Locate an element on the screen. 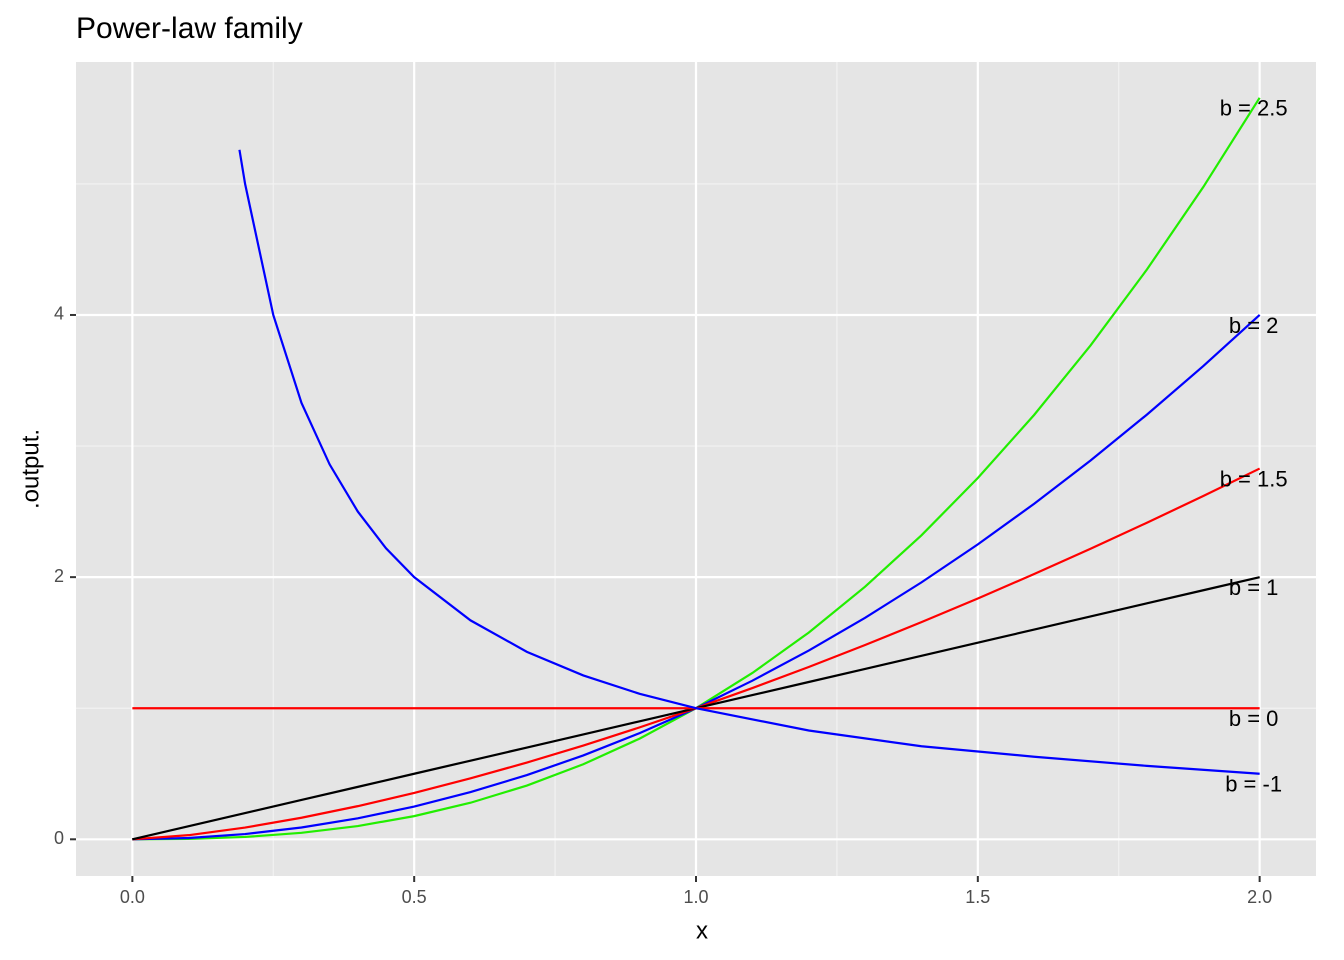  x-tick-label: 1.5 is located at coordinates (977, 897).